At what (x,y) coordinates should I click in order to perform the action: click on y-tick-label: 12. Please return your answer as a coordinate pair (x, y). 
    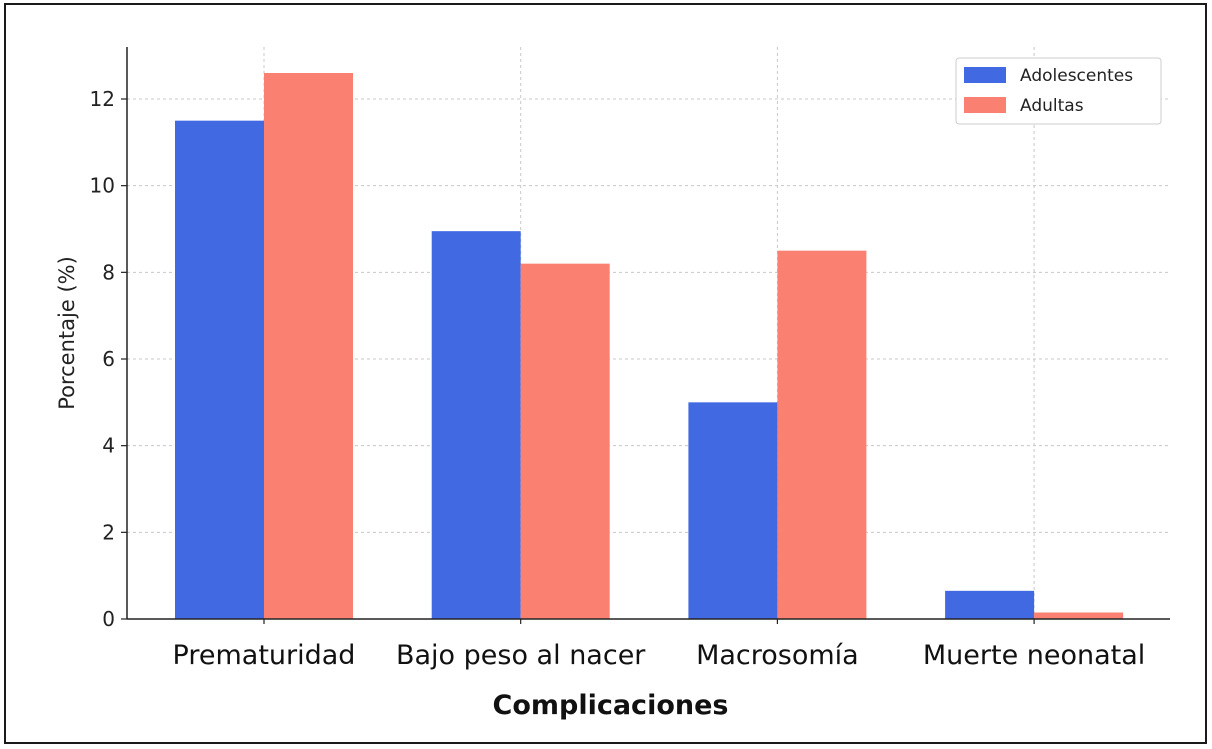
    Looking at the image, I should click on (102, 99).